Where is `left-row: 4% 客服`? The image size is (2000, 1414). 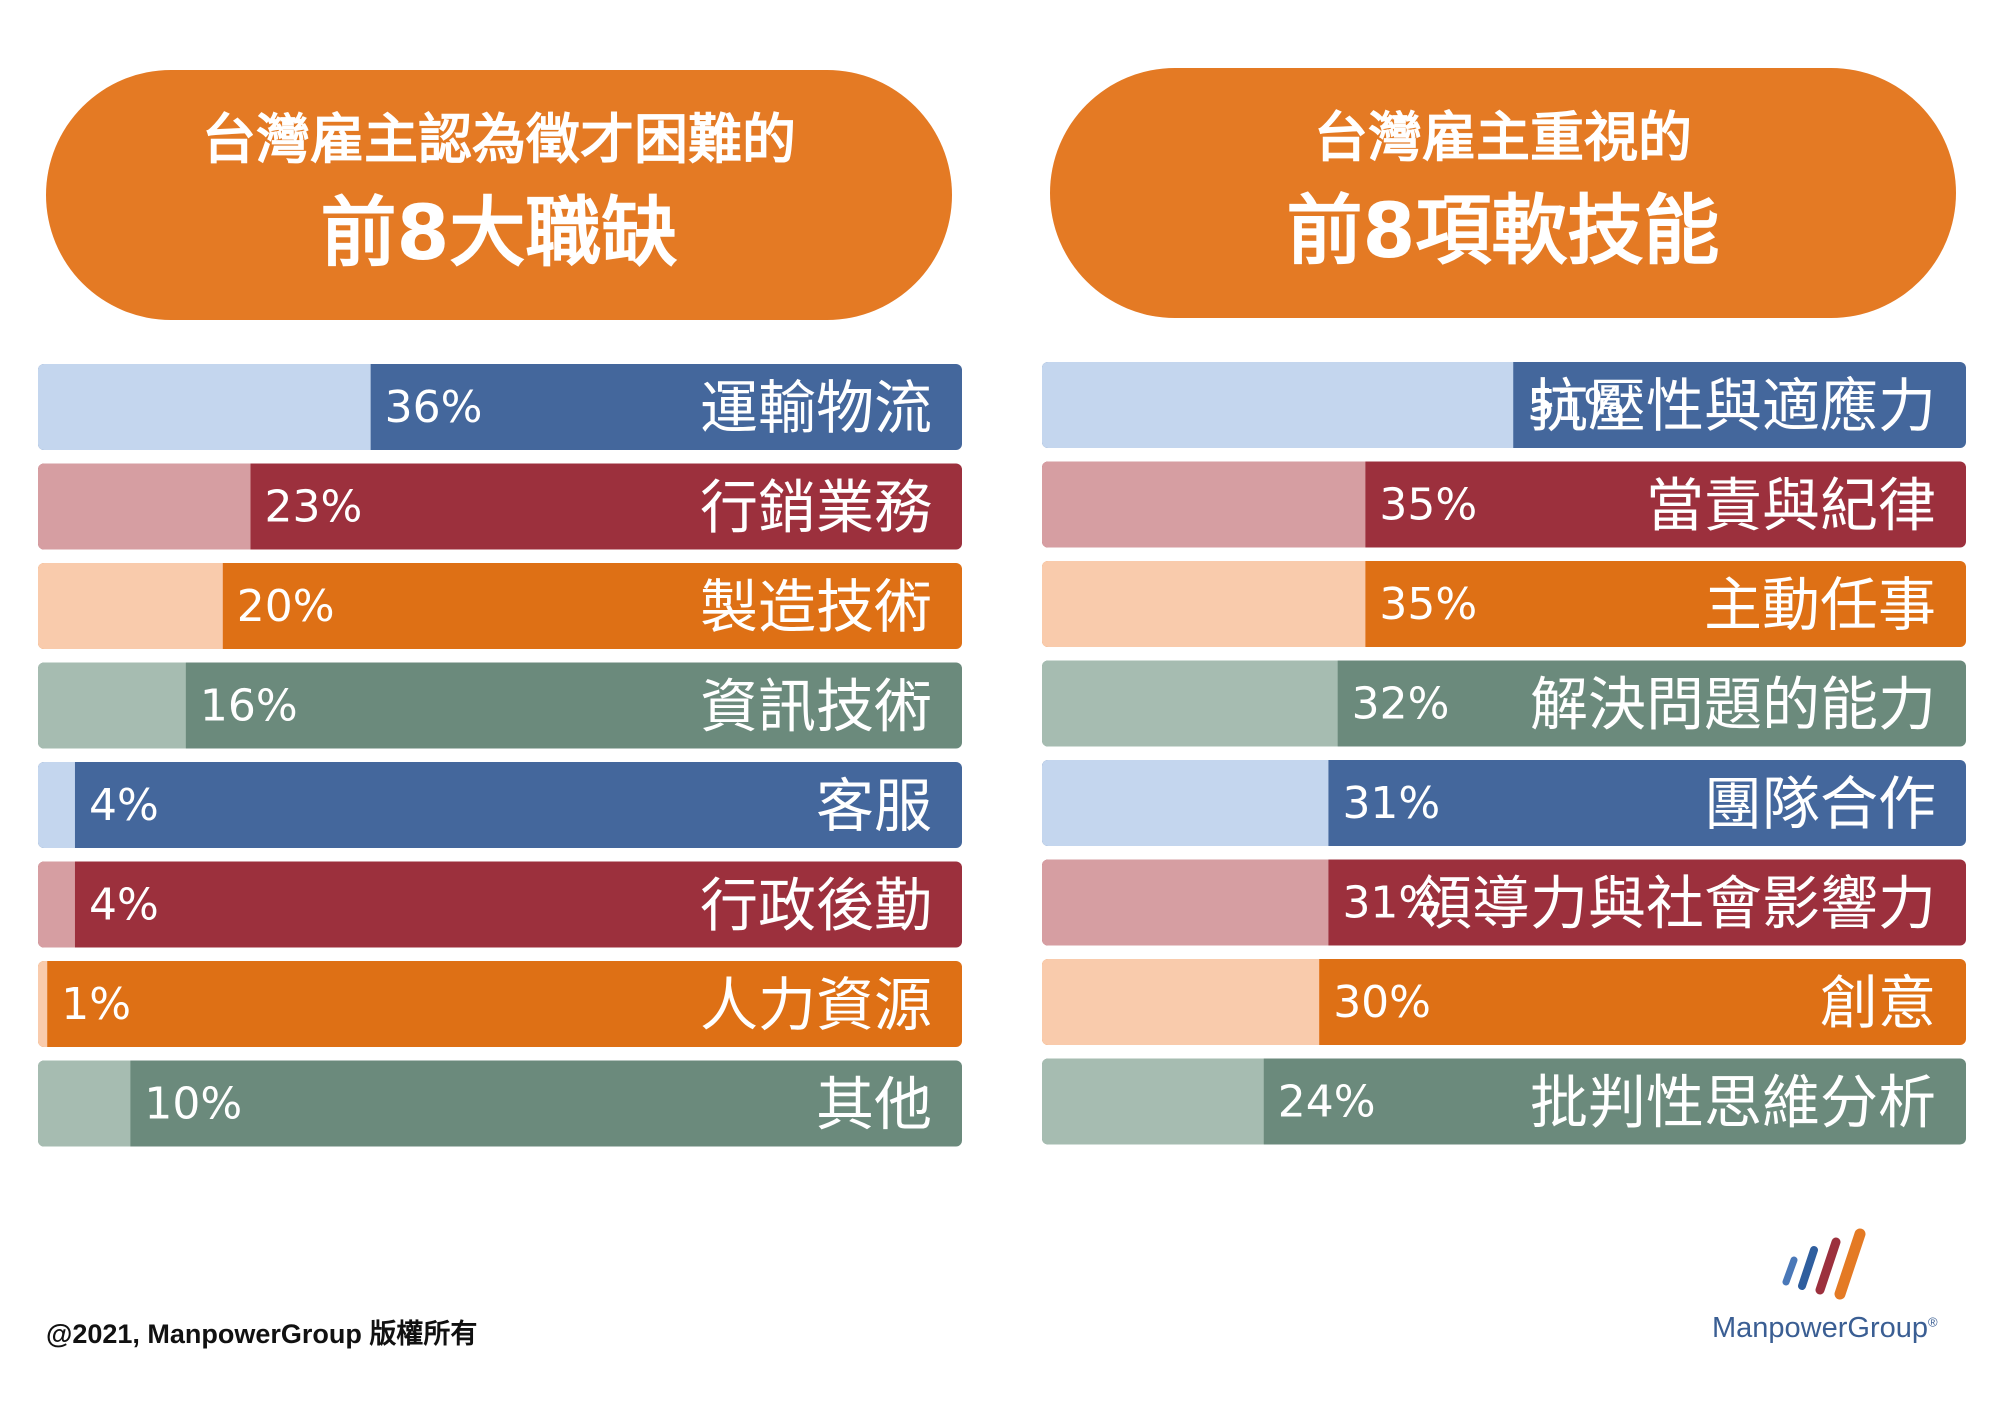 left-row: 4% 客服 is located at coordinates (500, 805).